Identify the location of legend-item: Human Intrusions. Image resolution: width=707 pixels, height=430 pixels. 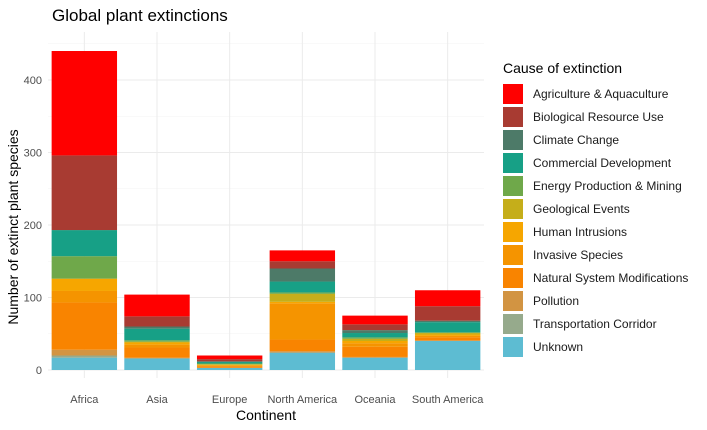
(595, 231).